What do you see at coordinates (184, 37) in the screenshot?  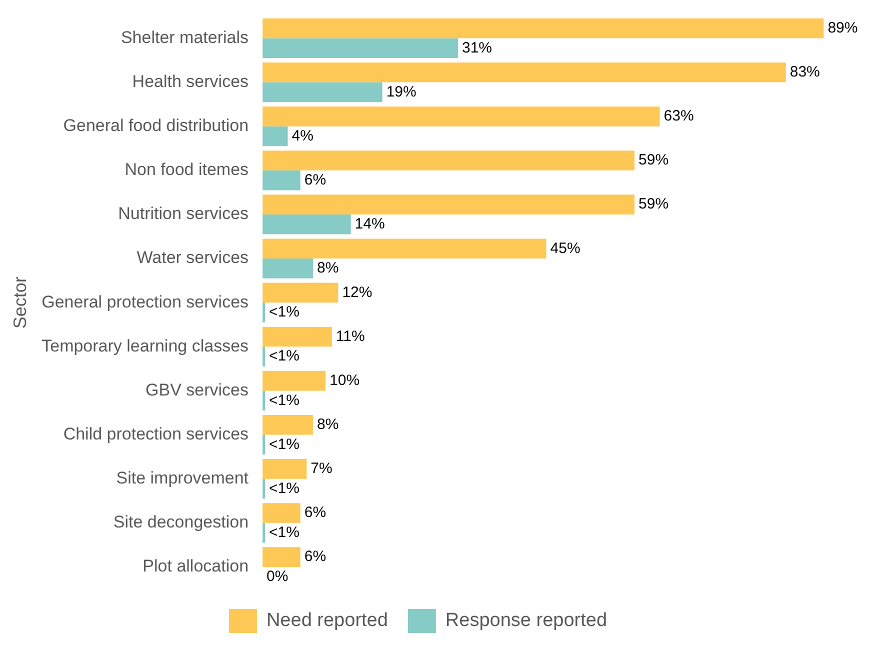 I see `y-tick-label: Shelter materials` at bounding box center [184, 37].